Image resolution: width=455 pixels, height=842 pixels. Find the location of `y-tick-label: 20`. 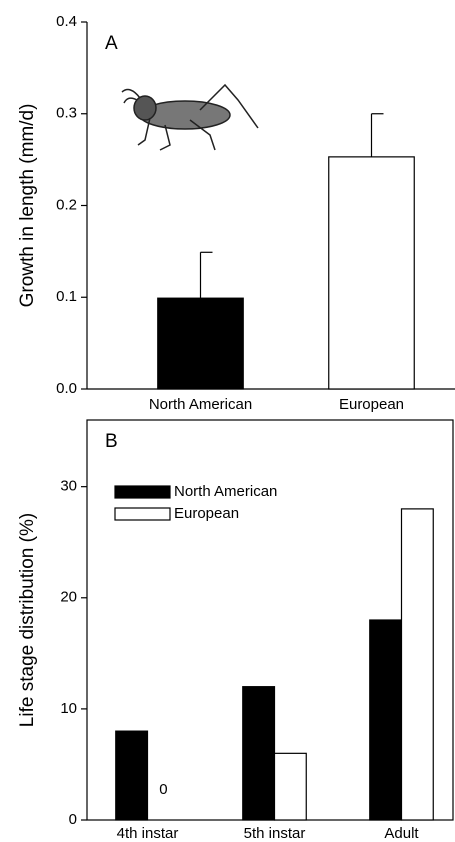

y-tick-label: 20 is located at coordinates (68, 597).